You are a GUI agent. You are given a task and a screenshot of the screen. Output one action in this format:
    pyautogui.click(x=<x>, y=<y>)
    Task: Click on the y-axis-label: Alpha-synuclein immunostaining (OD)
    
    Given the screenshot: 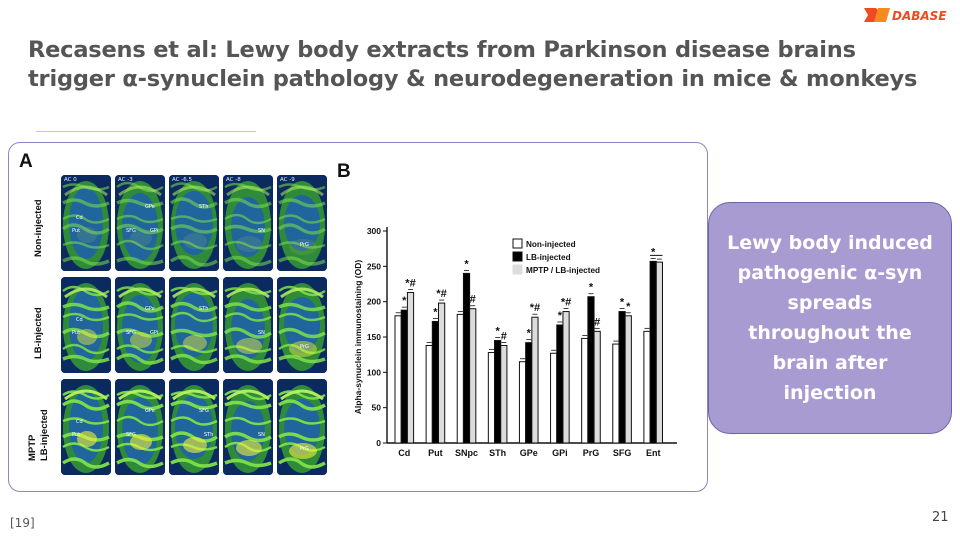 What is the action you would take?
    pyautogui.click(x=358, y=337)
    